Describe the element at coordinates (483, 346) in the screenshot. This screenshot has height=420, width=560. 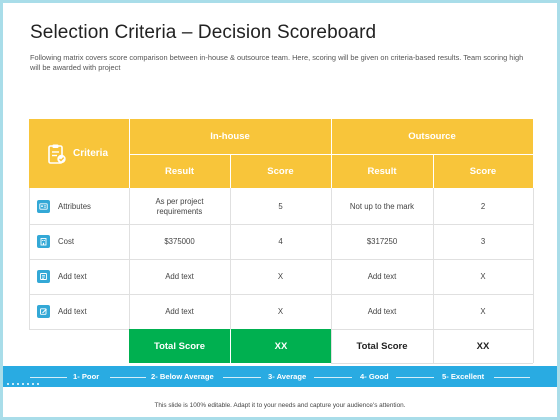
I see `outsource-total-value: XX` at that location.